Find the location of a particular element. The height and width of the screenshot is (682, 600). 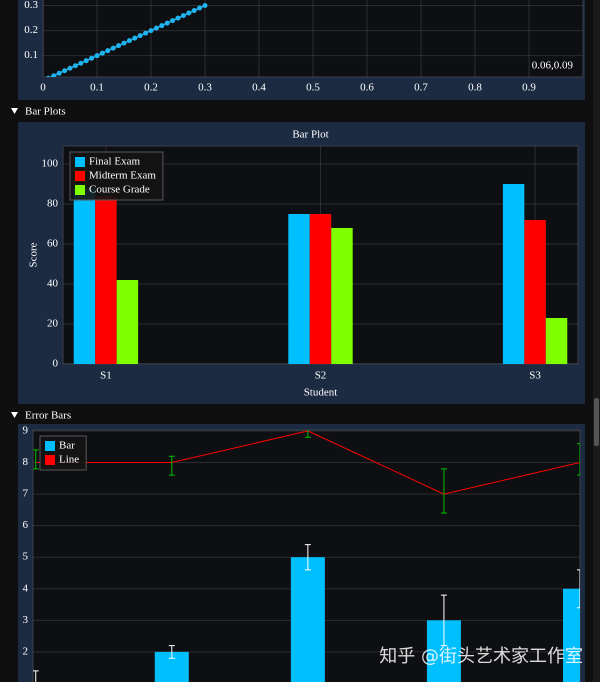

x-tick-label: S3 is located at coordinates (535, 376).